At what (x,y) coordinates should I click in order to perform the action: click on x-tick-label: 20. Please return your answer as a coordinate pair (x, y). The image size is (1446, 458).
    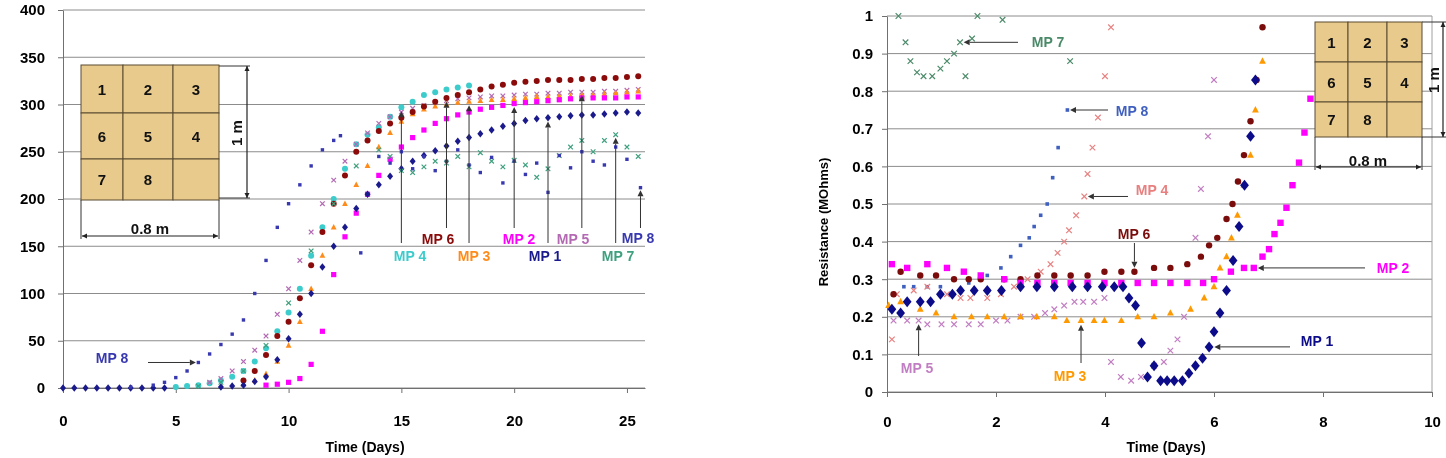
    Looking at the image, I should click on (515, 420).